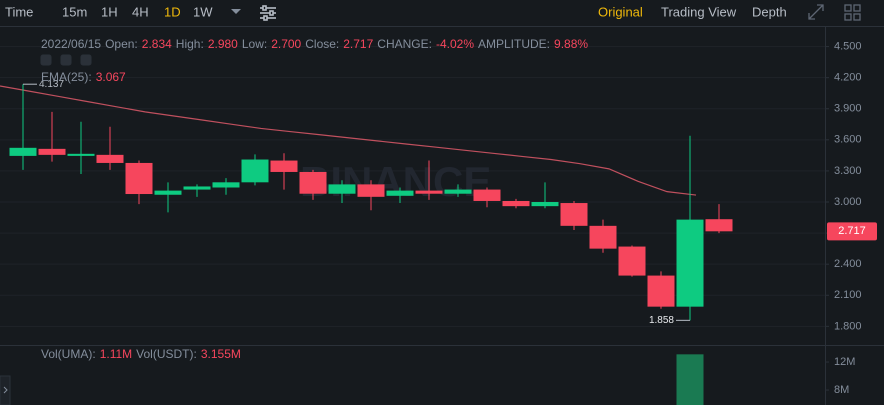  I want to click on info-label: Close:, so click(322, 44).